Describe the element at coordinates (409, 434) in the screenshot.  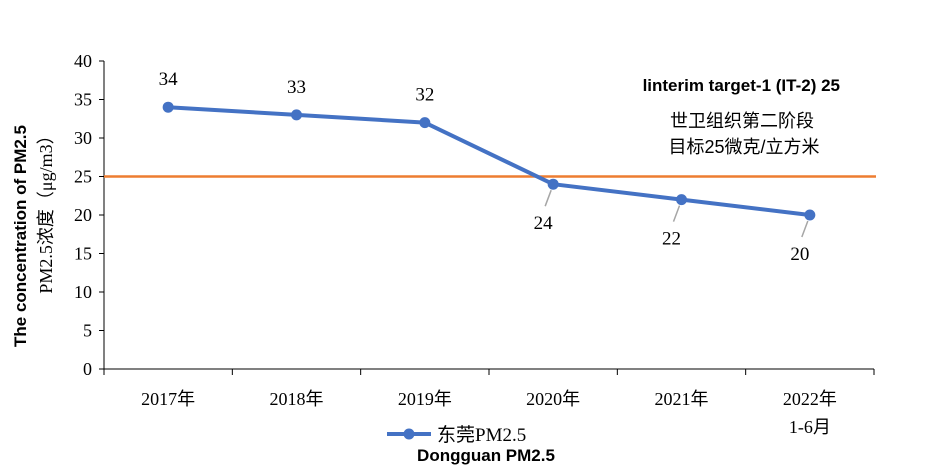
I see `legend-marker` at that location.